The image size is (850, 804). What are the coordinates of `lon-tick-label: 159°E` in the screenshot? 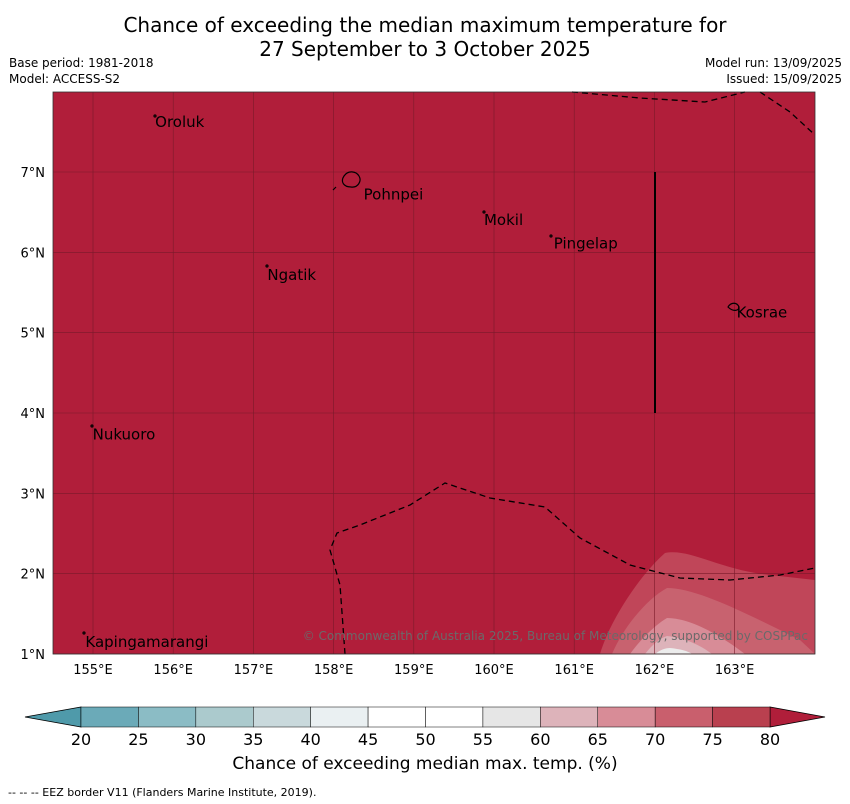 It's located at (414, 670).